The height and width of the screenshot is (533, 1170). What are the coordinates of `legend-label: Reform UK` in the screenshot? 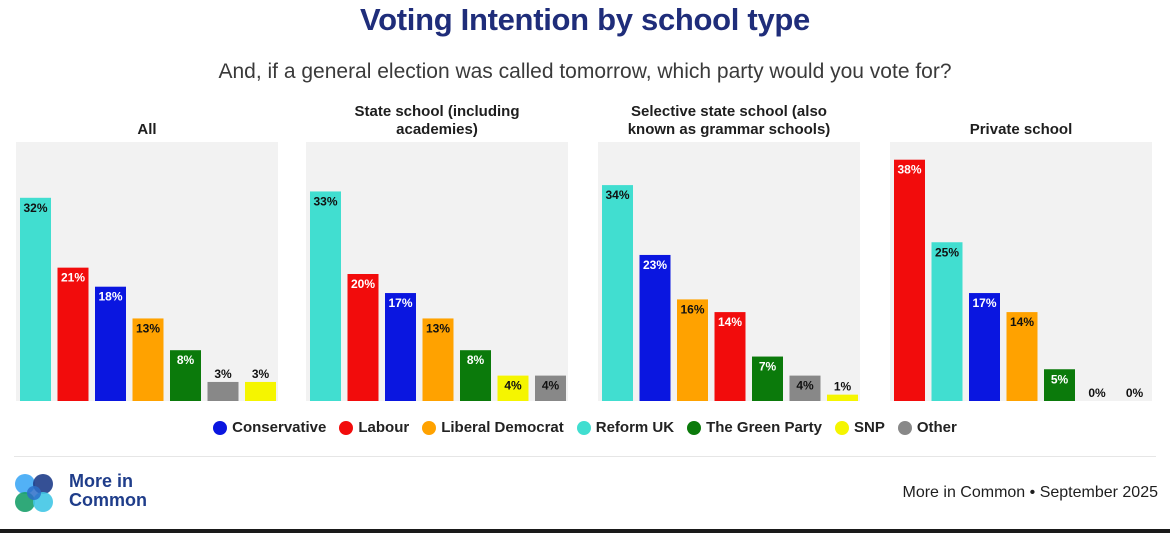 It's located at (635, 427).